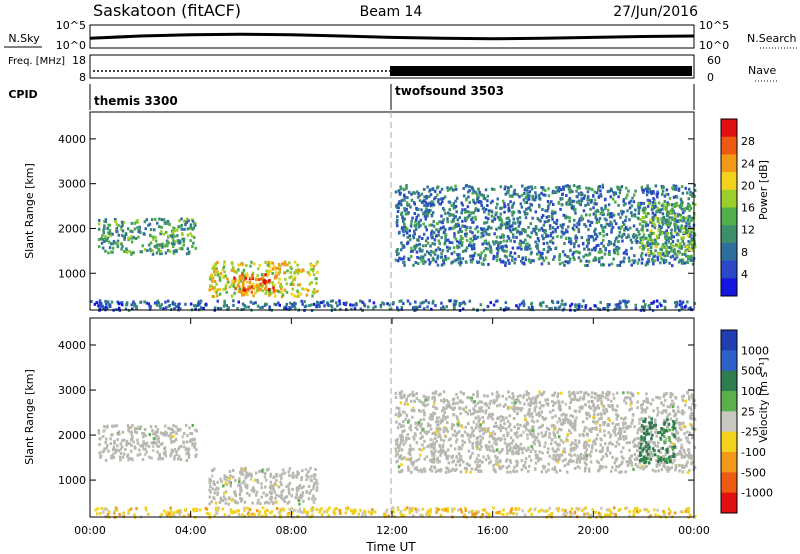 The height and width of the screenshot is (554, 800). Describe the element at coordinates (748, 230) in the screenshot. I see `power-colorbar-tick: 12` at that location.